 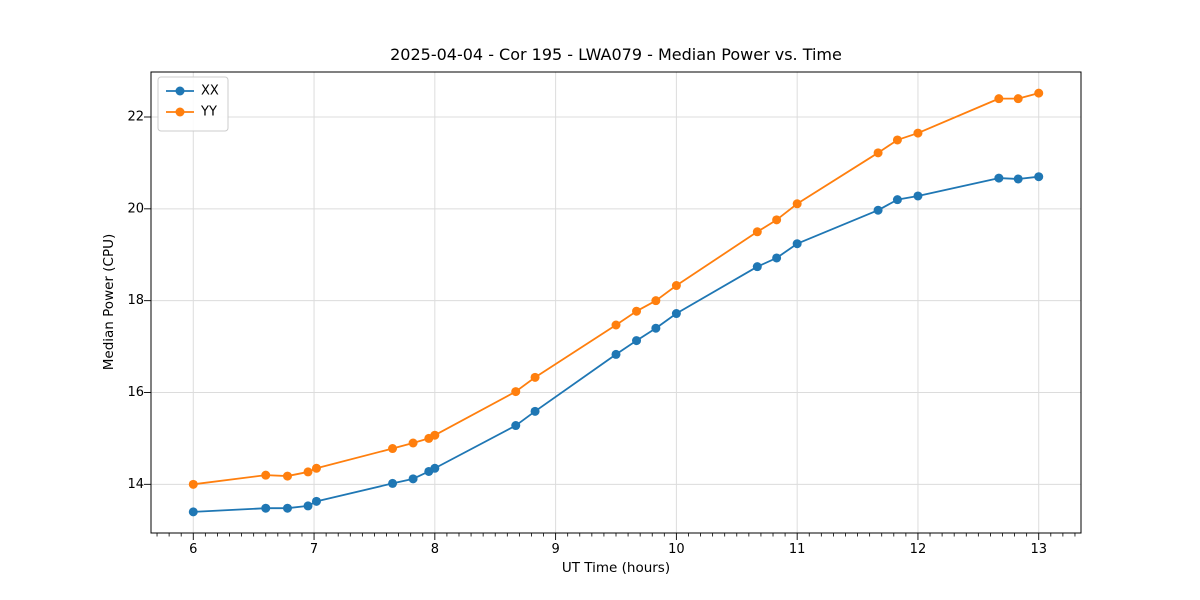 What do you see at coordinates (616, 568) in the screenshot?
I see `x-axis-label: UT Time (hours)` at bounding box center [616, 568].